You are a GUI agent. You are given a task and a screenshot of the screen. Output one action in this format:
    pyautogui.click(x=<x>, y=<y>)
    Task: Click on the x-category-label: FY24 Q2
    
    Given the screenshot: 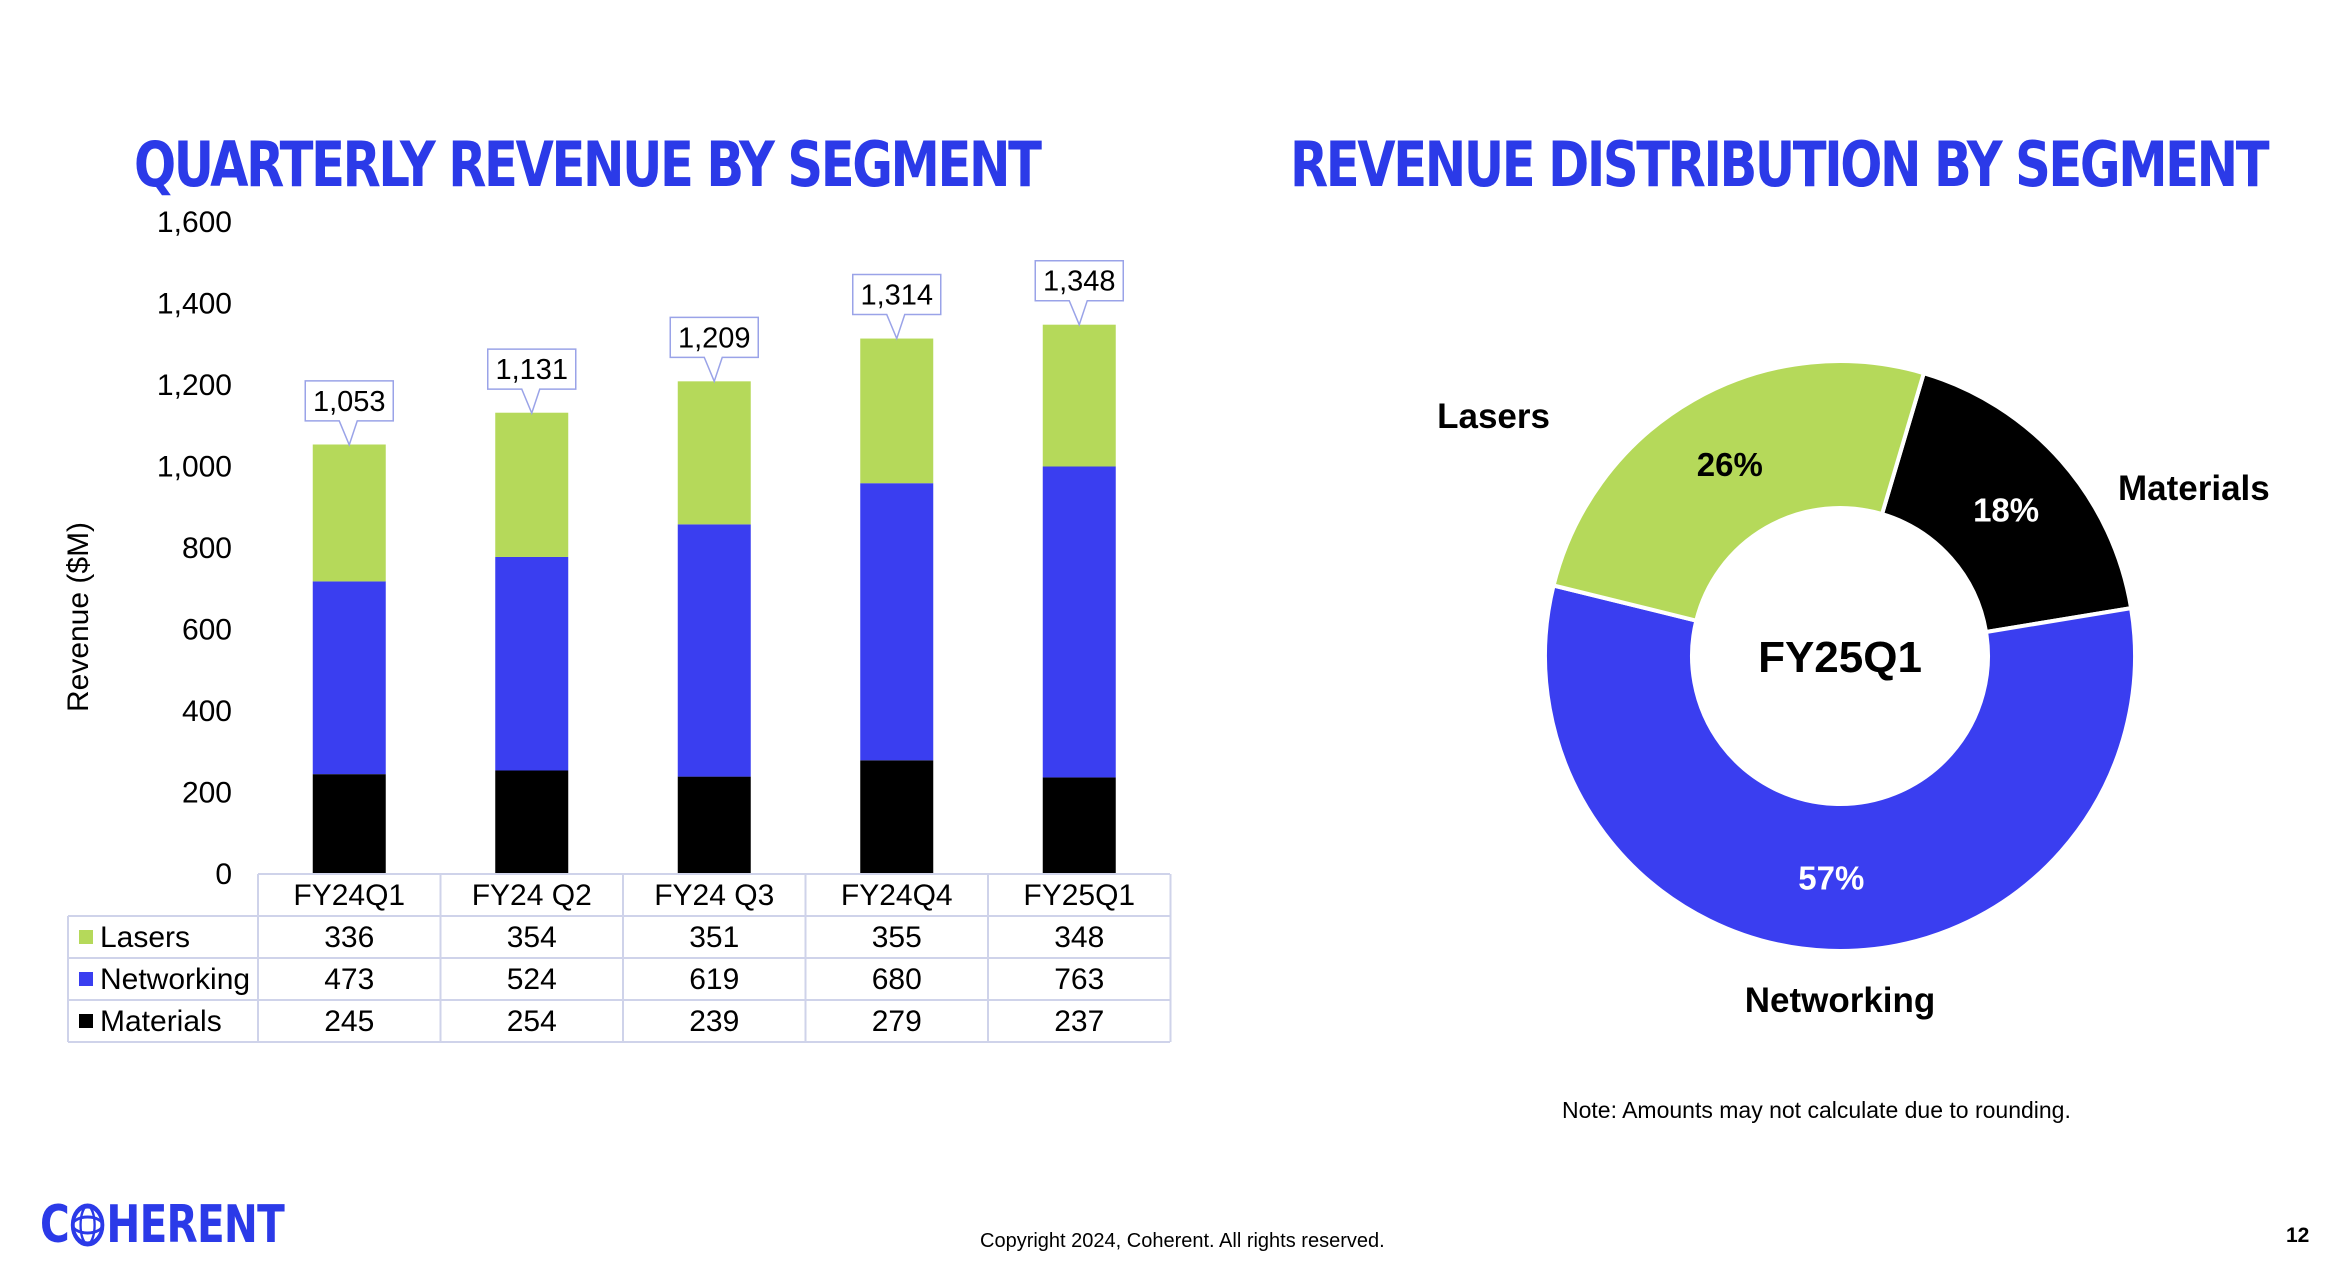 What is the action you would take?
    pyautogui.click(x=532, y=895)
    